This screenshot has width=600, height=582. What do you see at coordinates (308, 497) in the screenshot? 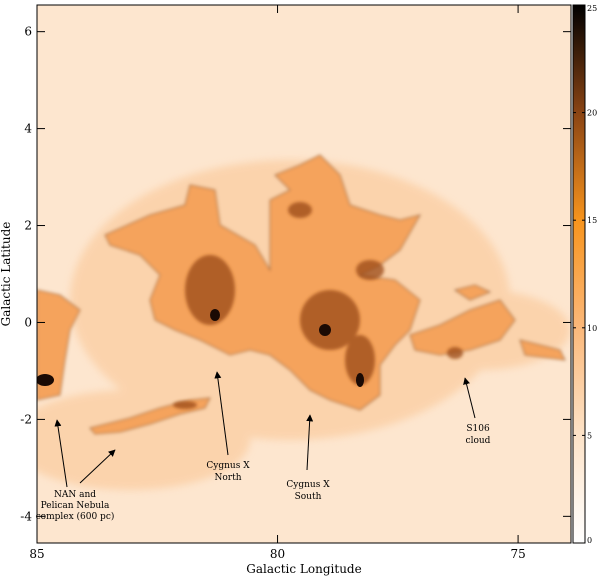
I see `annotation-text: South` at bounding box center [308, 497].